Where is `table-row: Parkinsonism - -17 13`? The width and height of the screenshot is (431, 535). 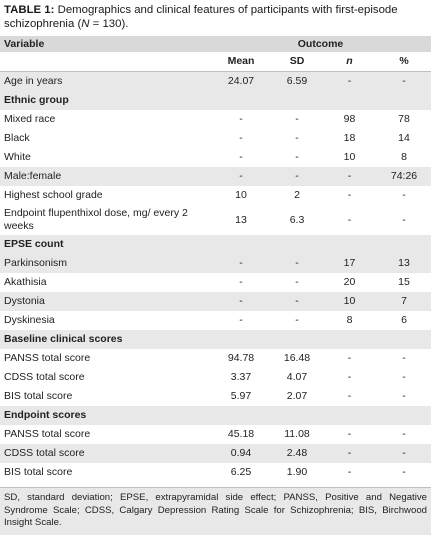
table-row: Parkinsonism - -17 13 is located at coordinates (215, 263).